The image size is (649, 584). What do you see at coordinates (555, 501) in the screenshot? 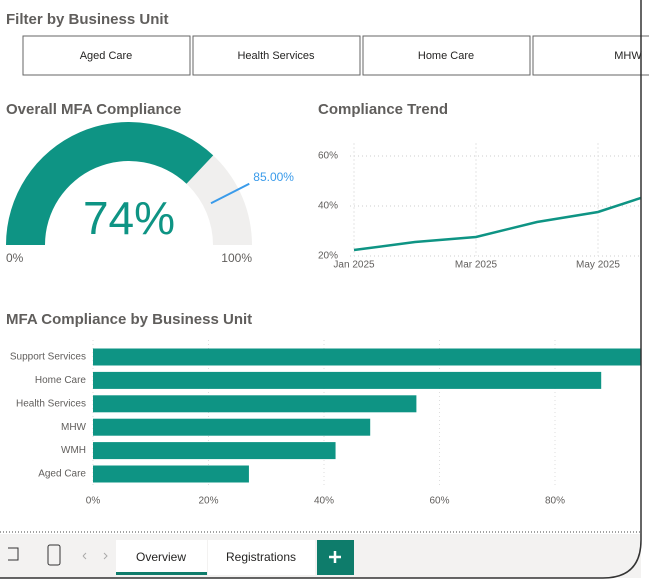
I see `x-tick-label: 80%` at bounding box center [555, 501].